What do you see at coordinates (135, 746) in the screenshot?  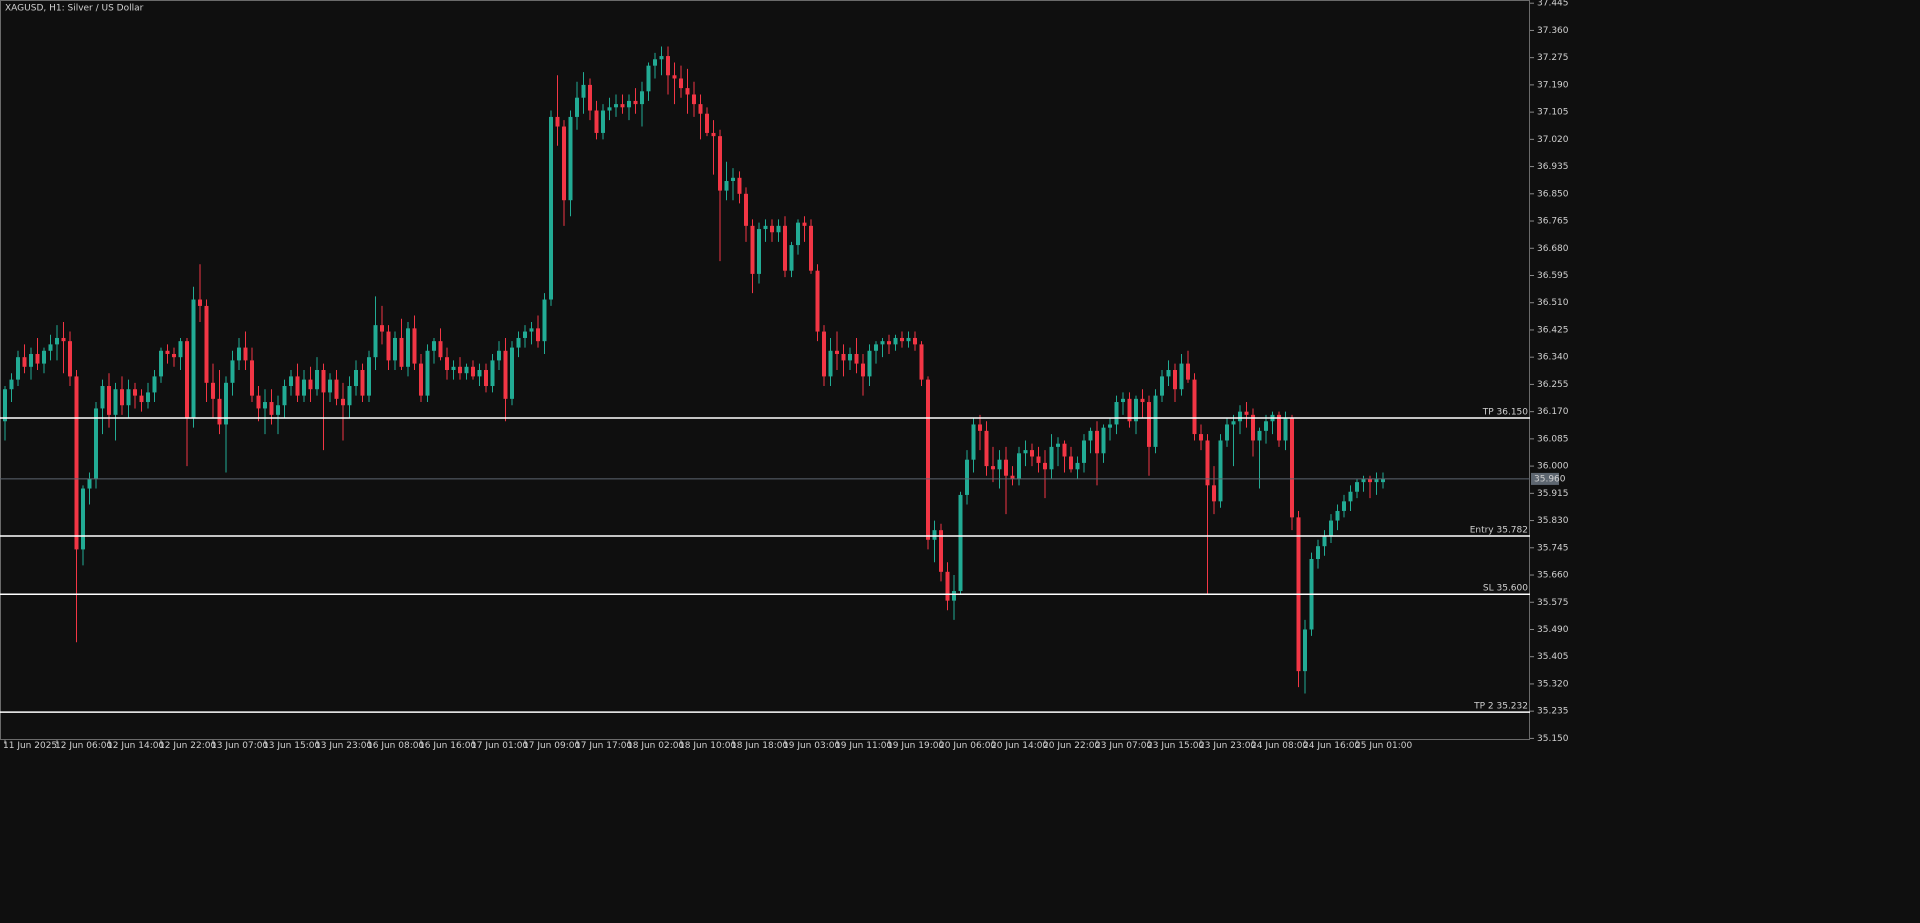 I see `x-tick-label: 12 Jun 14:00` at bounding box center [135, 746].